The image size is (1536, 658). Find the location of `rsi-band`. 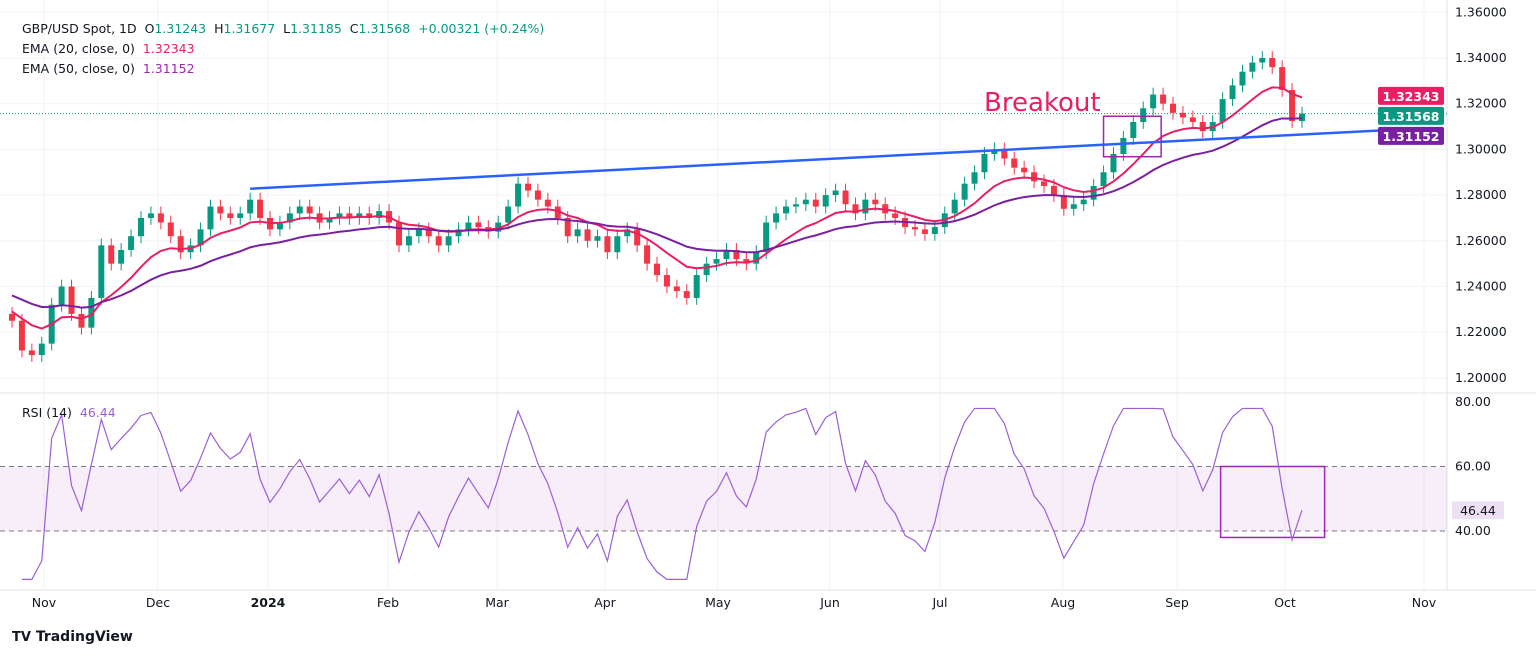

rsi-band is located at coordinates (723, 498).